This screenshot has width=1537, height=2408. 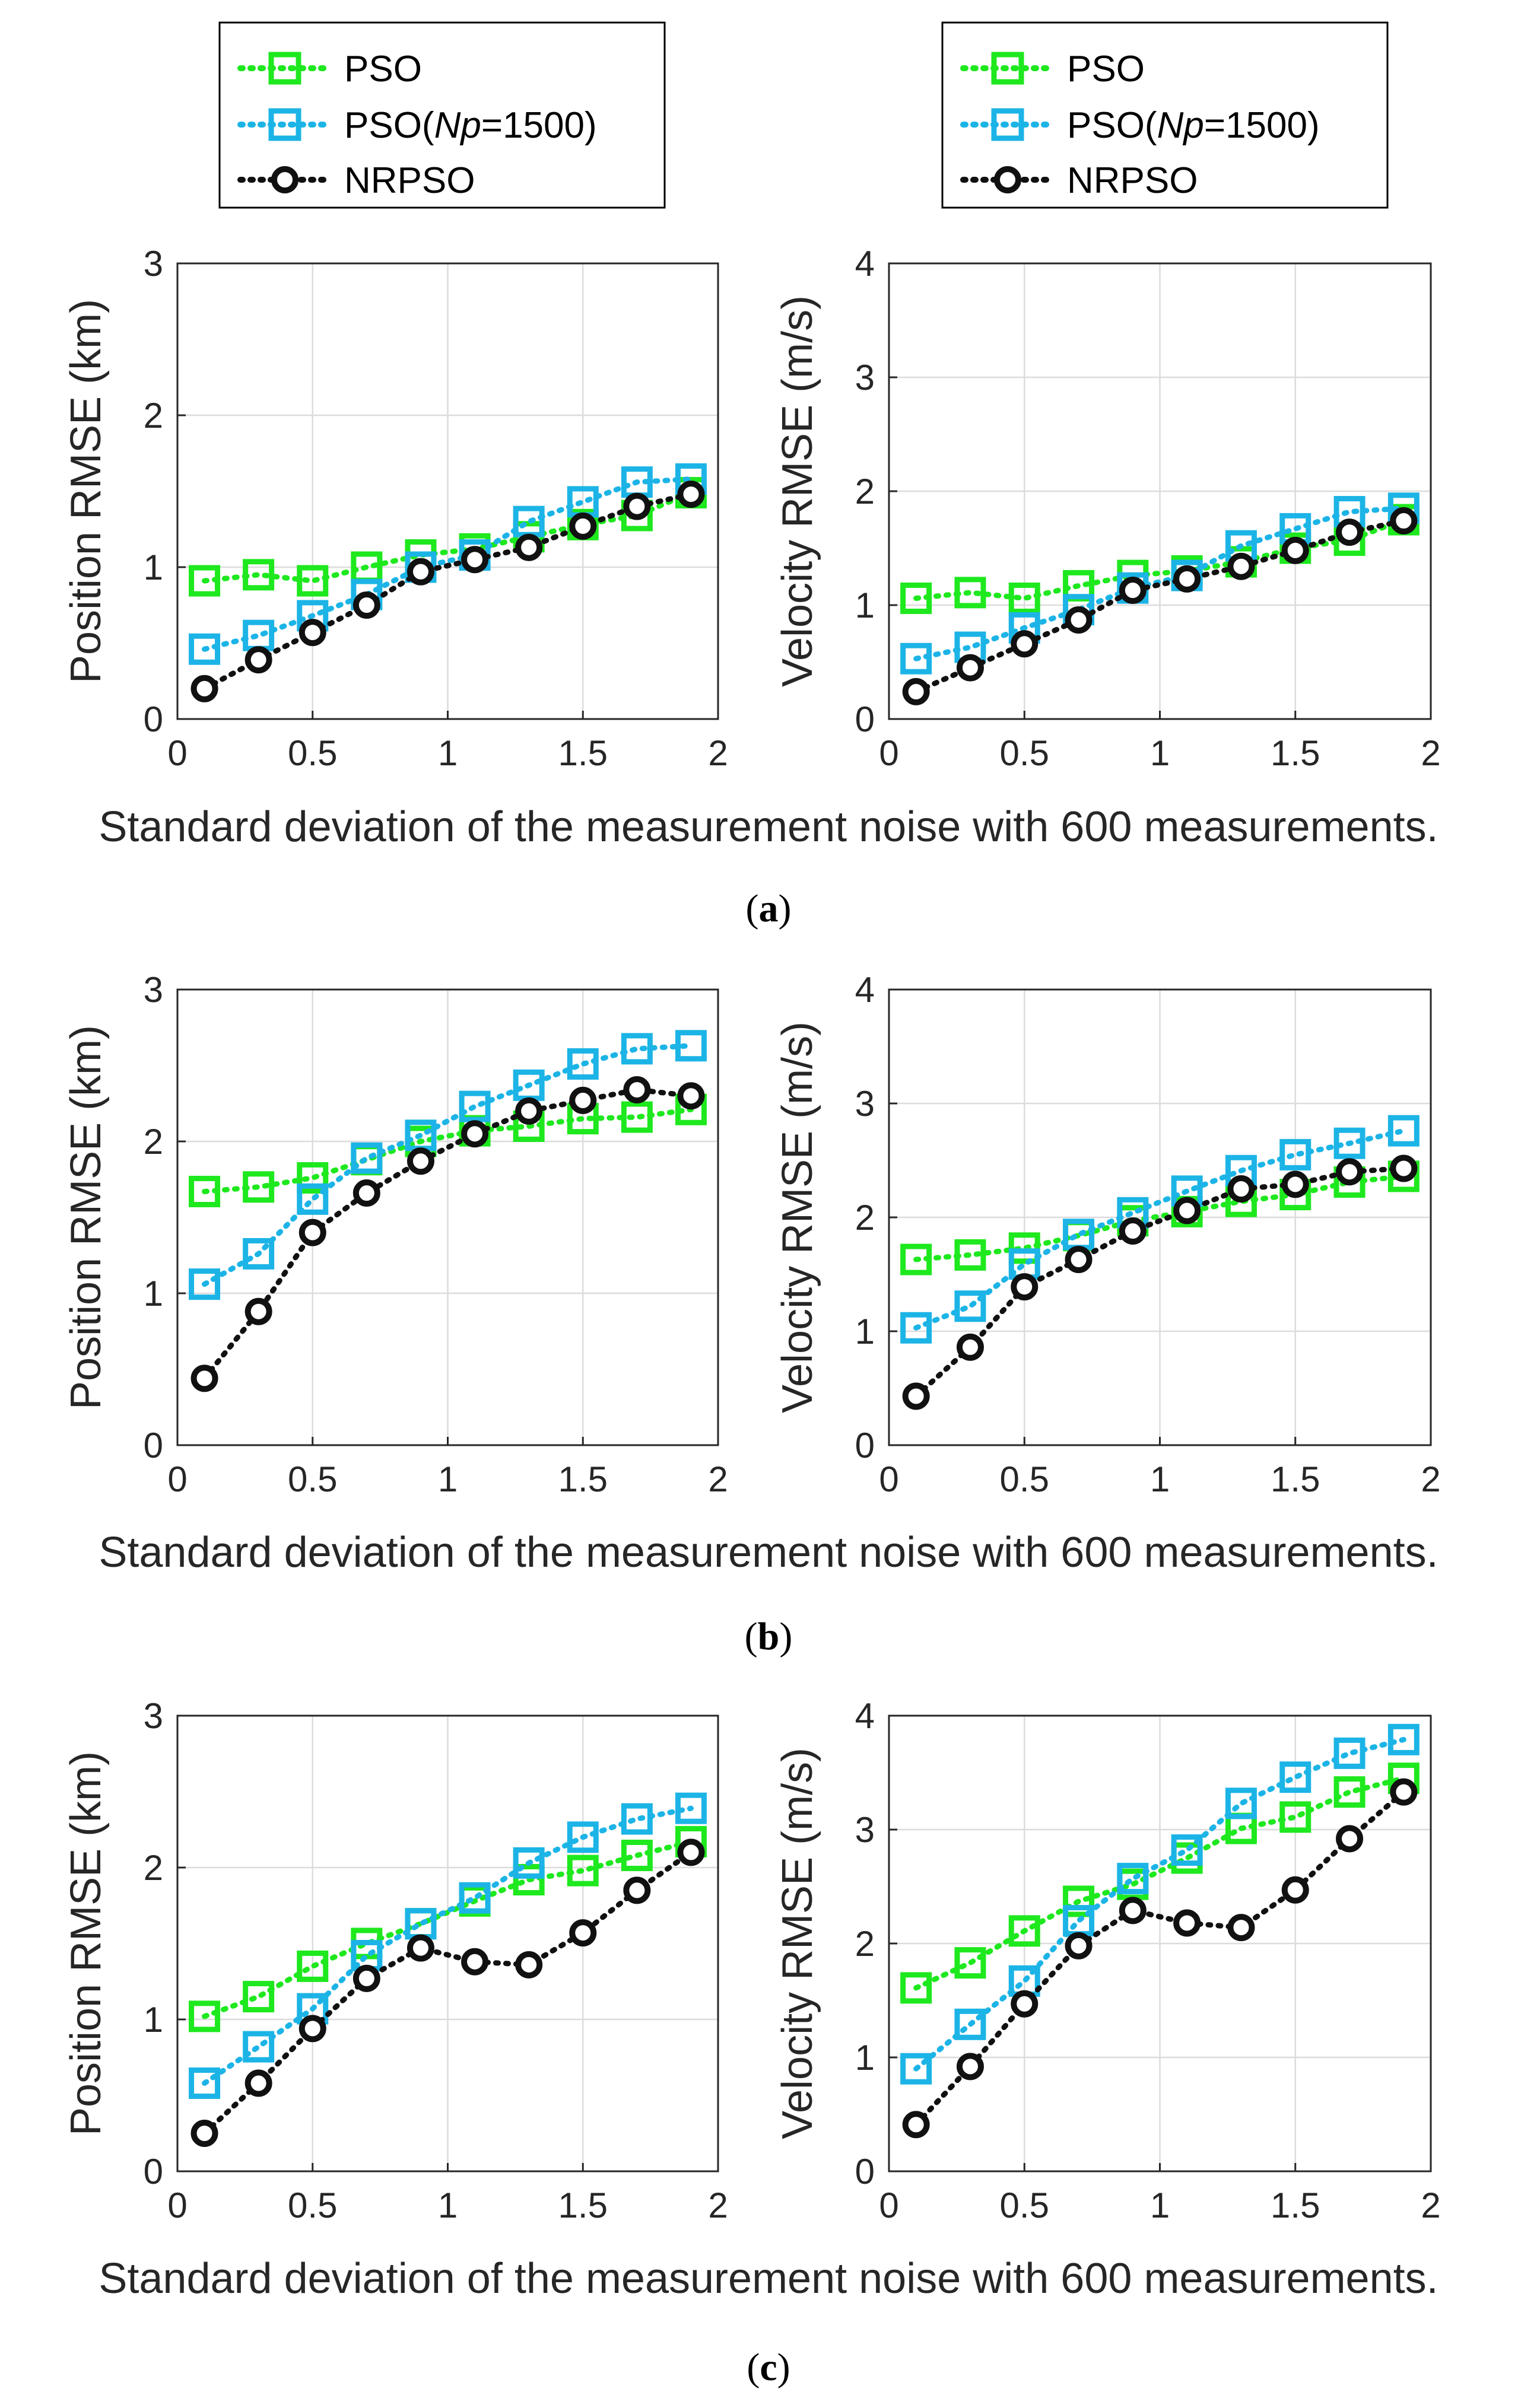 What do you see at coordinates (312, 1479) in the screenshot?
I see `chart-b-position-xtick-label: 0.5` at bounding box center [312, 1479].